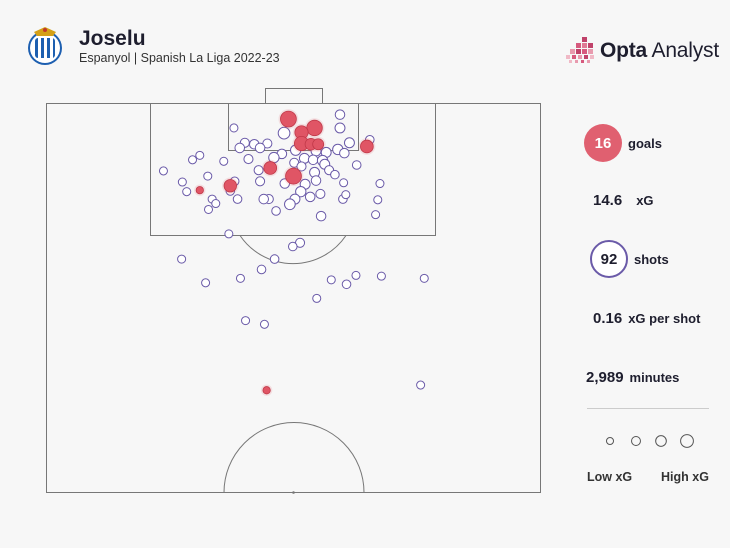 The width and height of the screenshot is (730, 548). Describe the element at coordinates (179, 58) in the screenshot. I see `team-competition: Espanyol | Spanish La Liga 2022-23` at that location.